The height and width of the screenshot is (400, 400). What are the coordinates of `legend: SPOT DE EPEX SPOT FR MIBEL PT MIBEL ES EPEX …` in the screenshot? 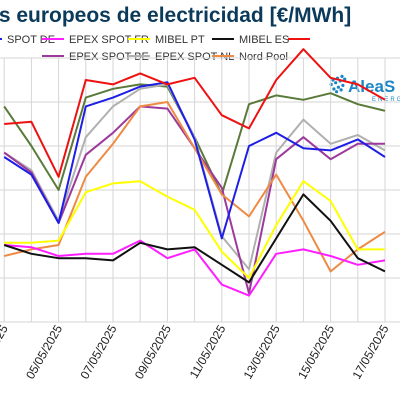 It's located at (155, 48).